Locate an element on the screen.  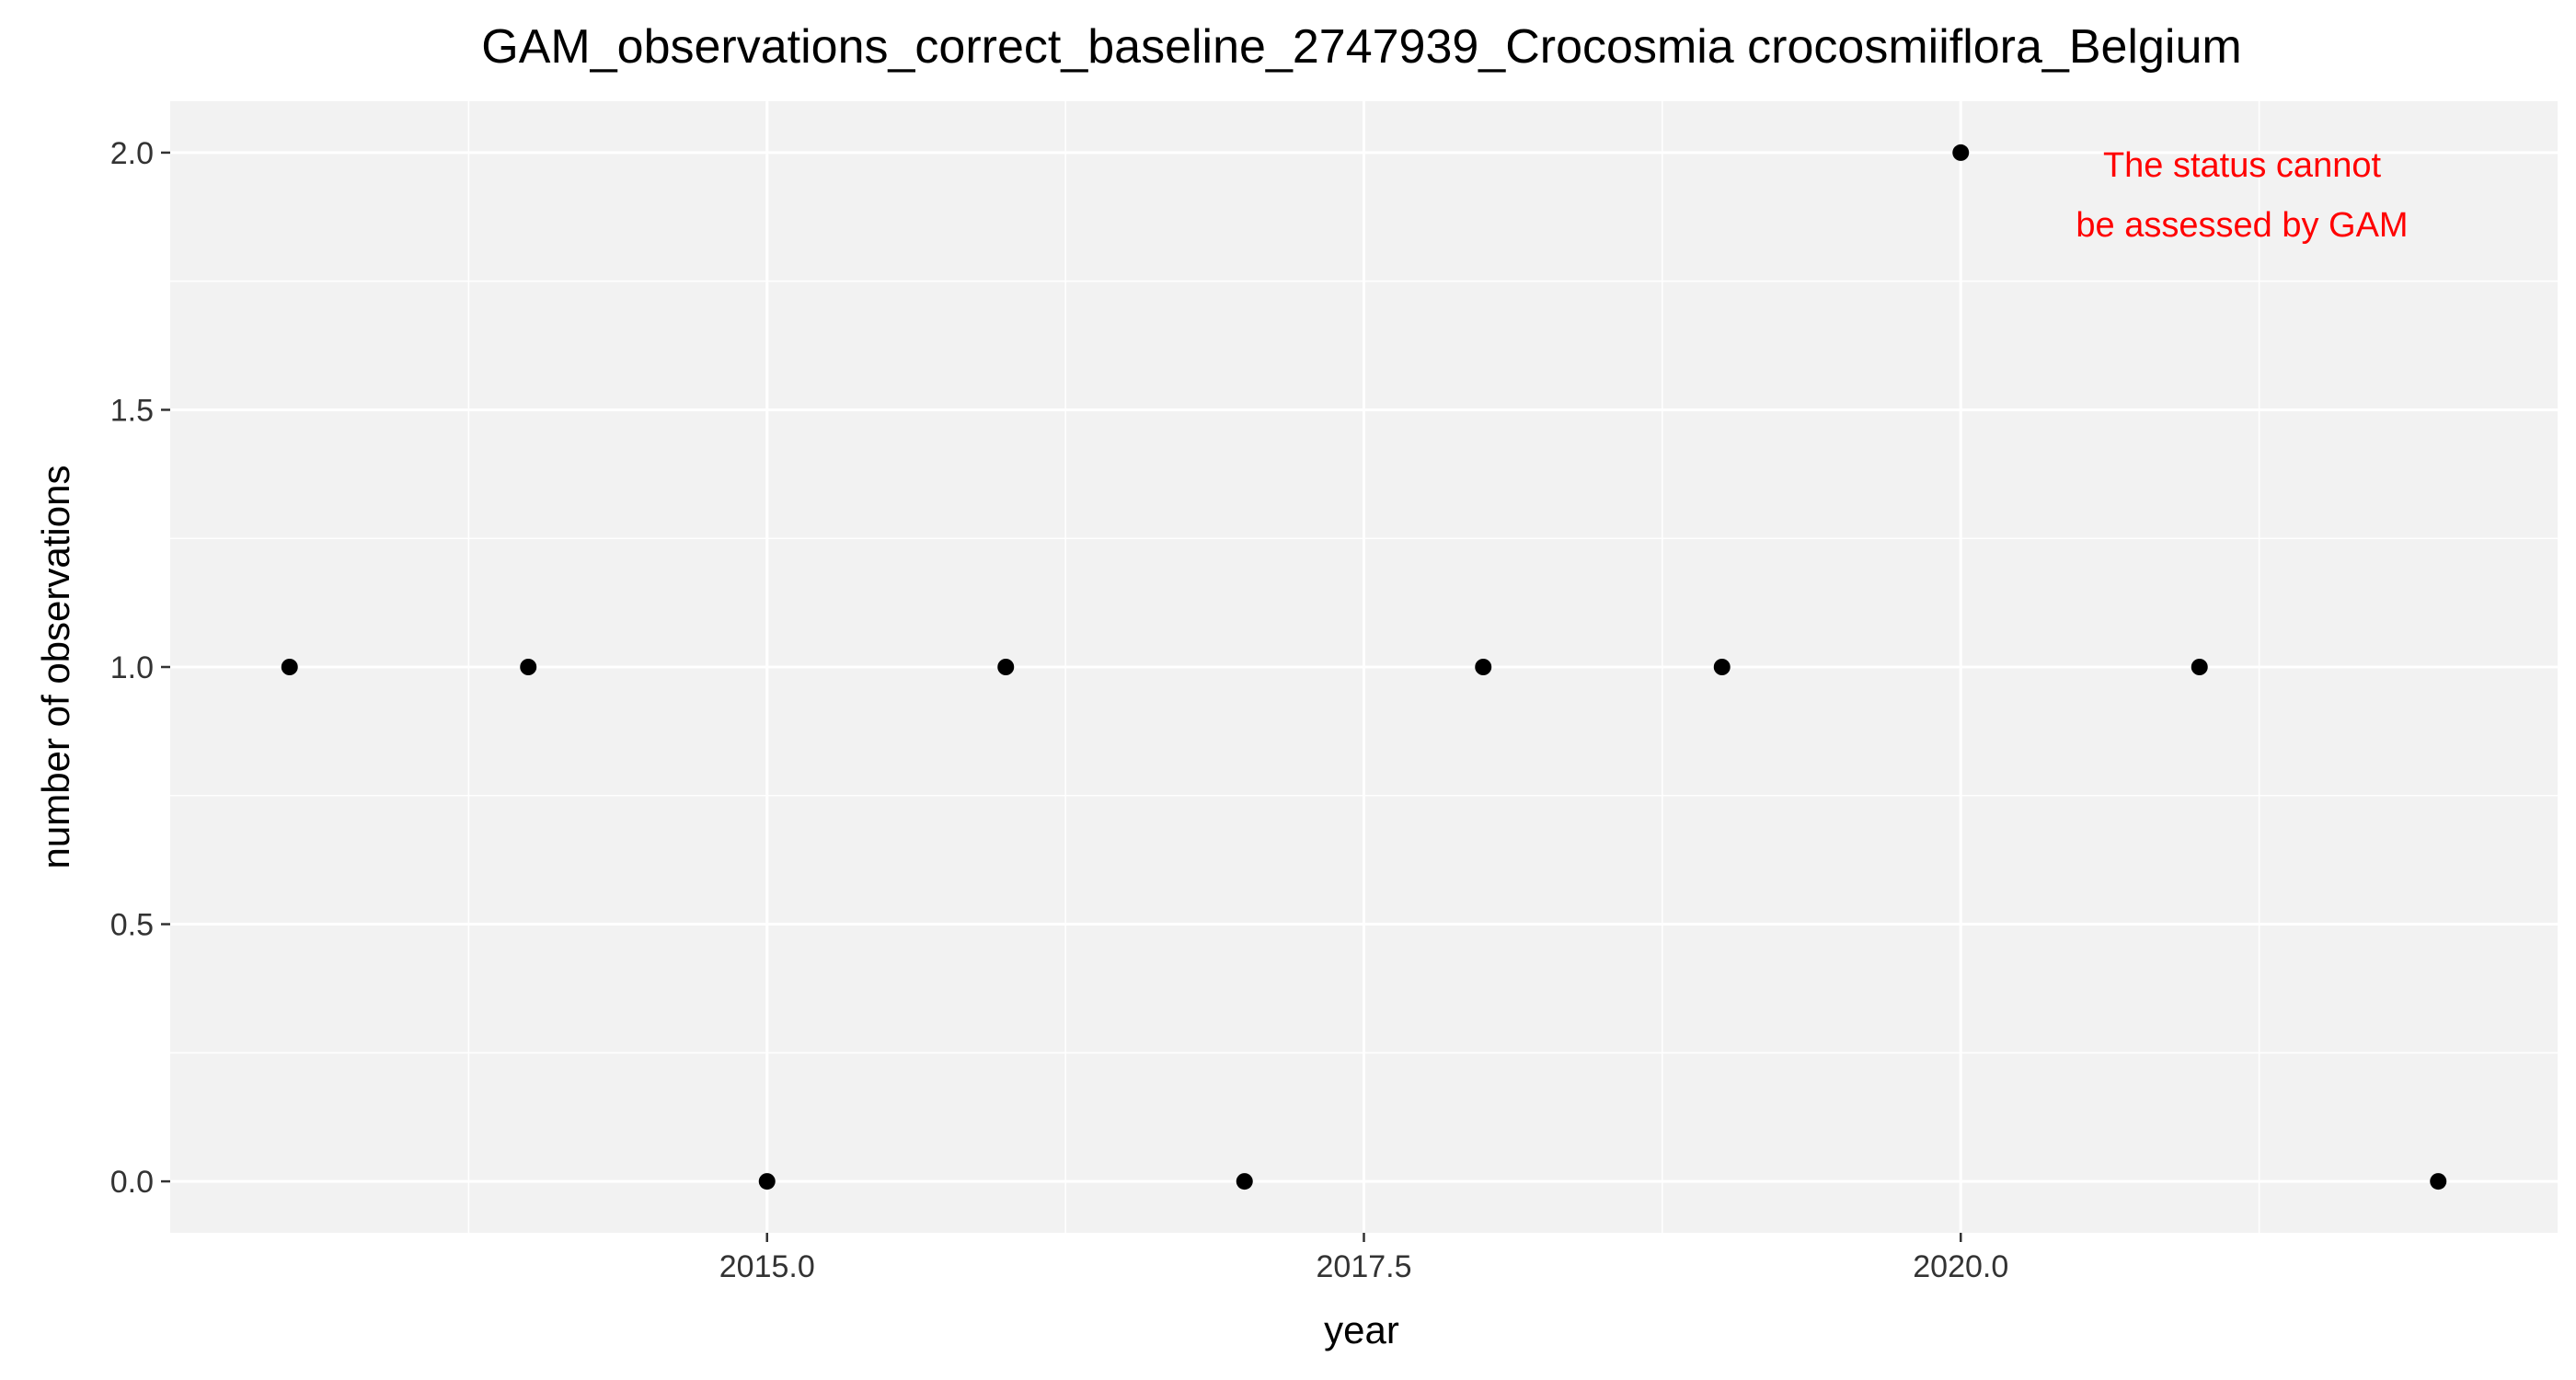
annotation: The status cannot be assessed by GAM is located at coordinates (2242, 195).